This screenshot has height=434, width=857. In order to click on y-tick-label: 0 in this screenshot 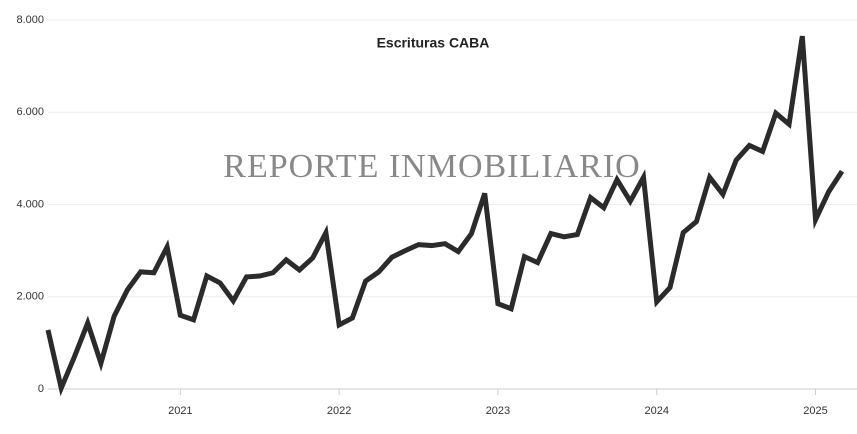, I will do `click(41, 389)`.